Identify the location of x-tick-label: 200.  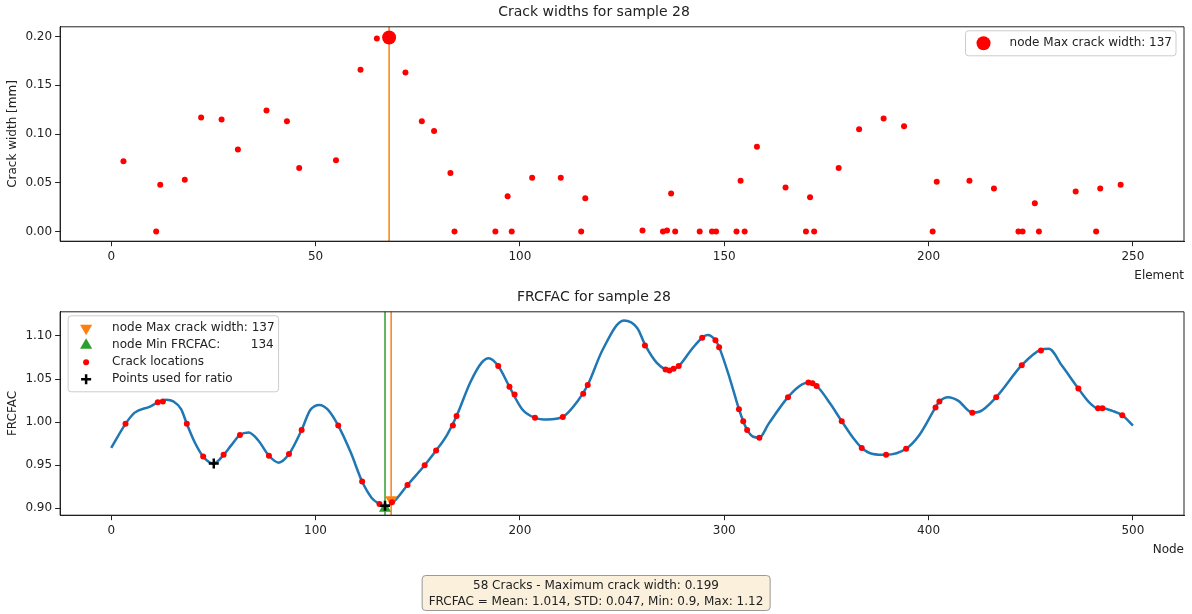
(929, 255).